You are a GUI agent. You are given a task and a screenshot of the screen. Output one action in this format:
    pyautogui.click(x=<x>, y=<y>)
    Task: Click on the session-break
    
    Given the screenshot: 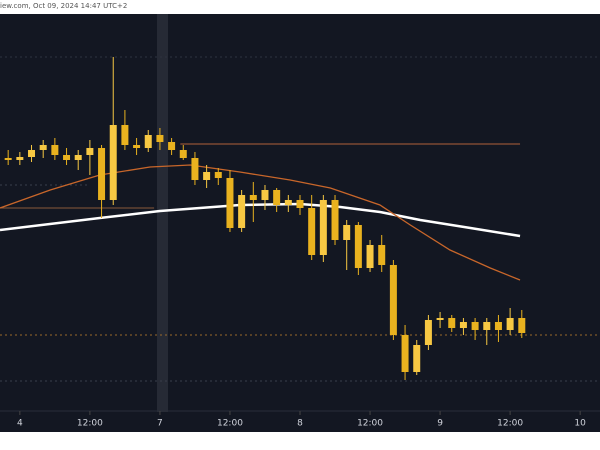 What is the action you would take?
    pyautogui.click(x=162, y=213)
    